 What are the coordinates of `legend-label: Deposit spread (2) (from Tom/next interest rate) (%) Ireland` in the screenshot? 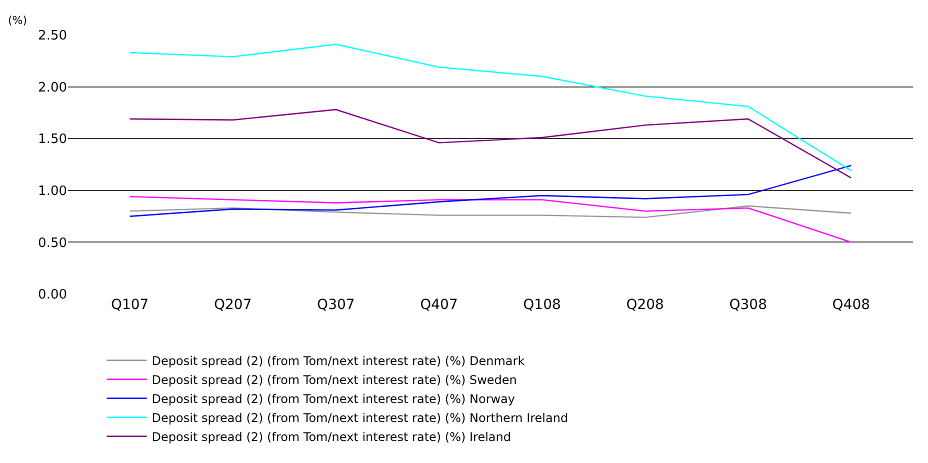 It's located at (332, 437).